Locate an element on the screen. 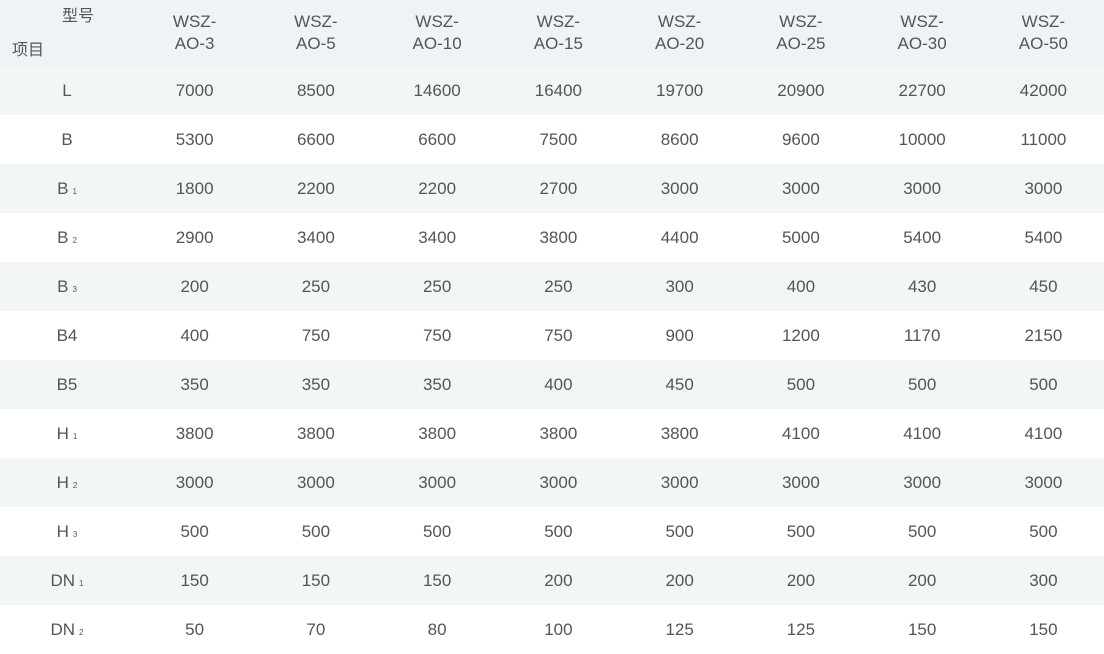 The height and width of the screenshot is (654, 1104). table-row: B 2 2900 3400 3400 3800 4400 5000 5400 5400 is located at coordinates (552, 237).